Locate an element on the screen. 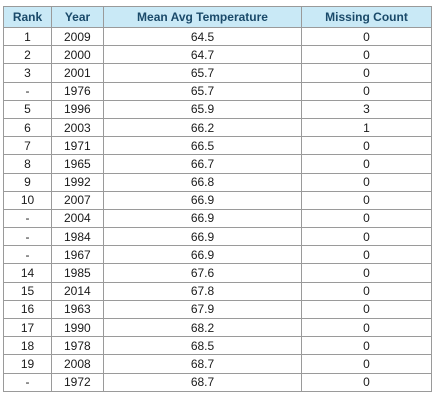 The image size is (434, 403). table-row: 14 1985 67.6 0 is located at coordinates (217, 273).